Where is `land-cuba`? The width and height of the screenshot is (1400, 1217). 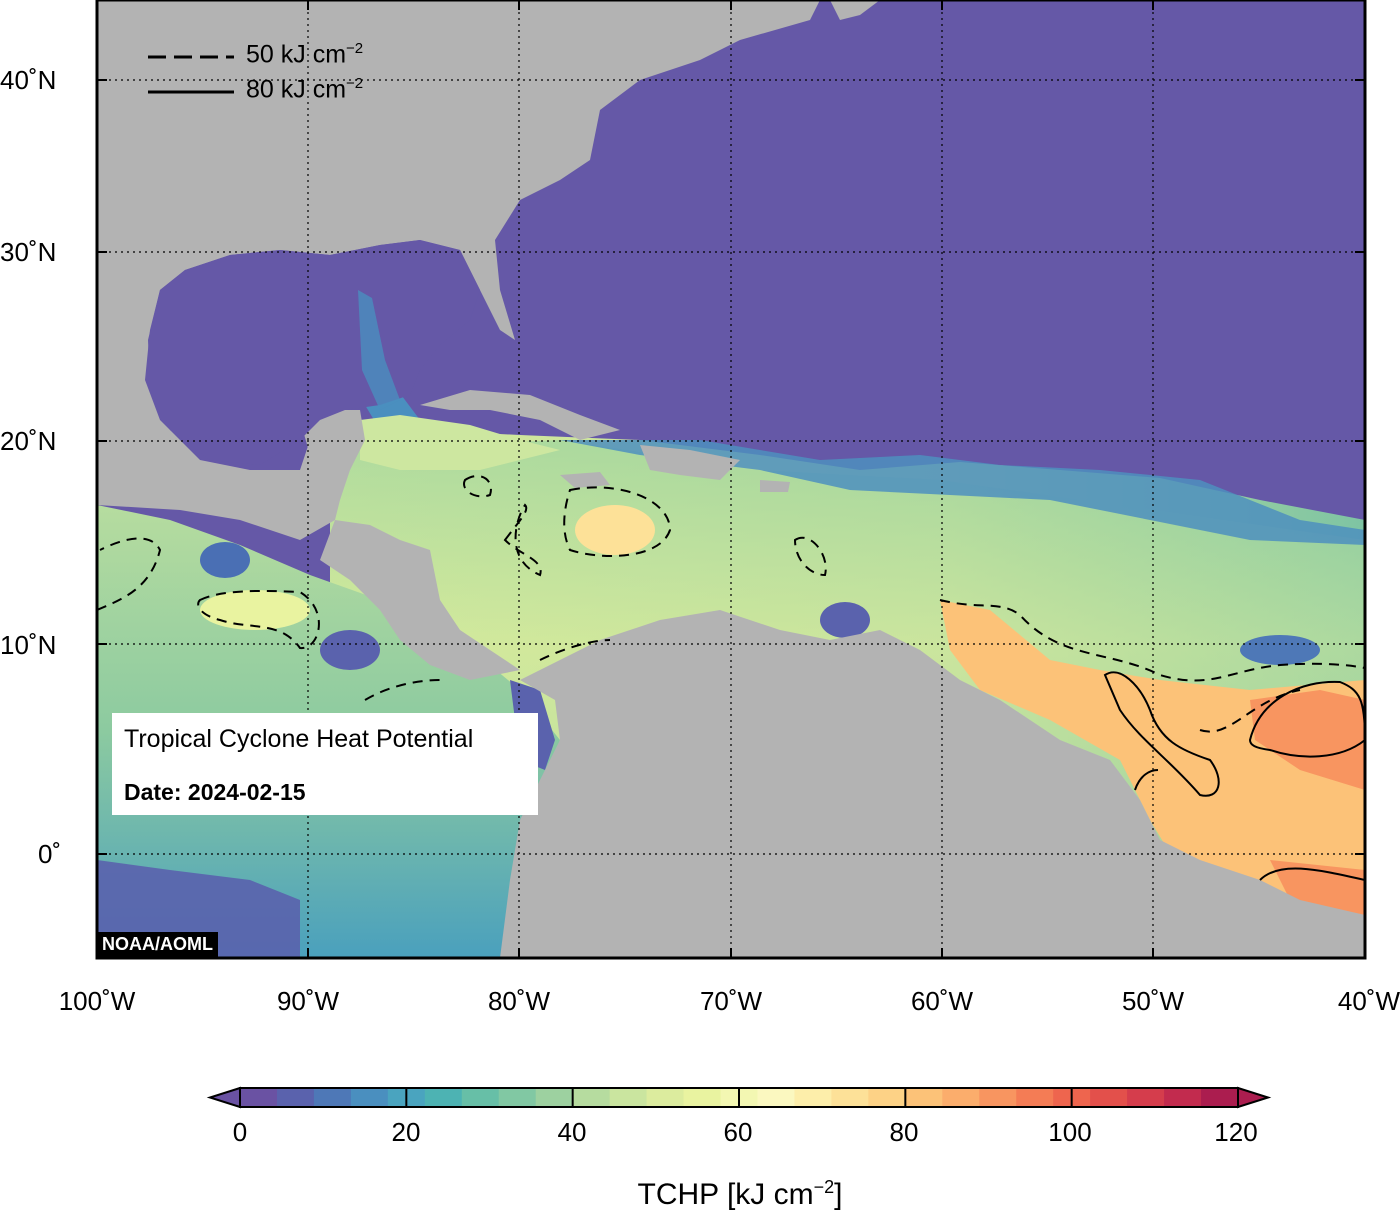 land-cuba is located at coordinates (520, 415).